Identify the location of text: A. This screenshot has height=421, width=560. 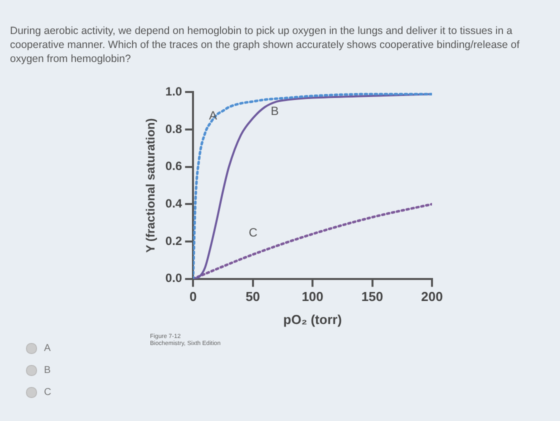
(47, 348).